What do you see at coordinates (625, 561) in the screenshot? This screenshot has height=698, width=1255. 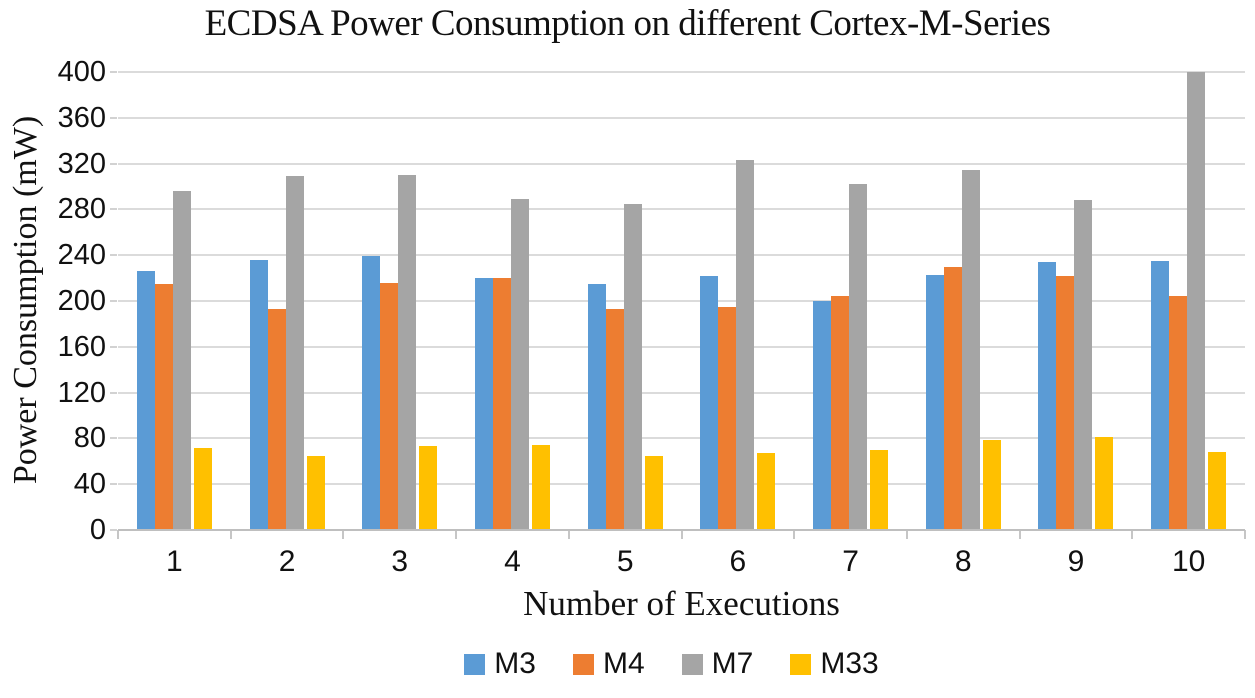 I see `x-tick-label-5: 5` at bounding box center [625, 561].